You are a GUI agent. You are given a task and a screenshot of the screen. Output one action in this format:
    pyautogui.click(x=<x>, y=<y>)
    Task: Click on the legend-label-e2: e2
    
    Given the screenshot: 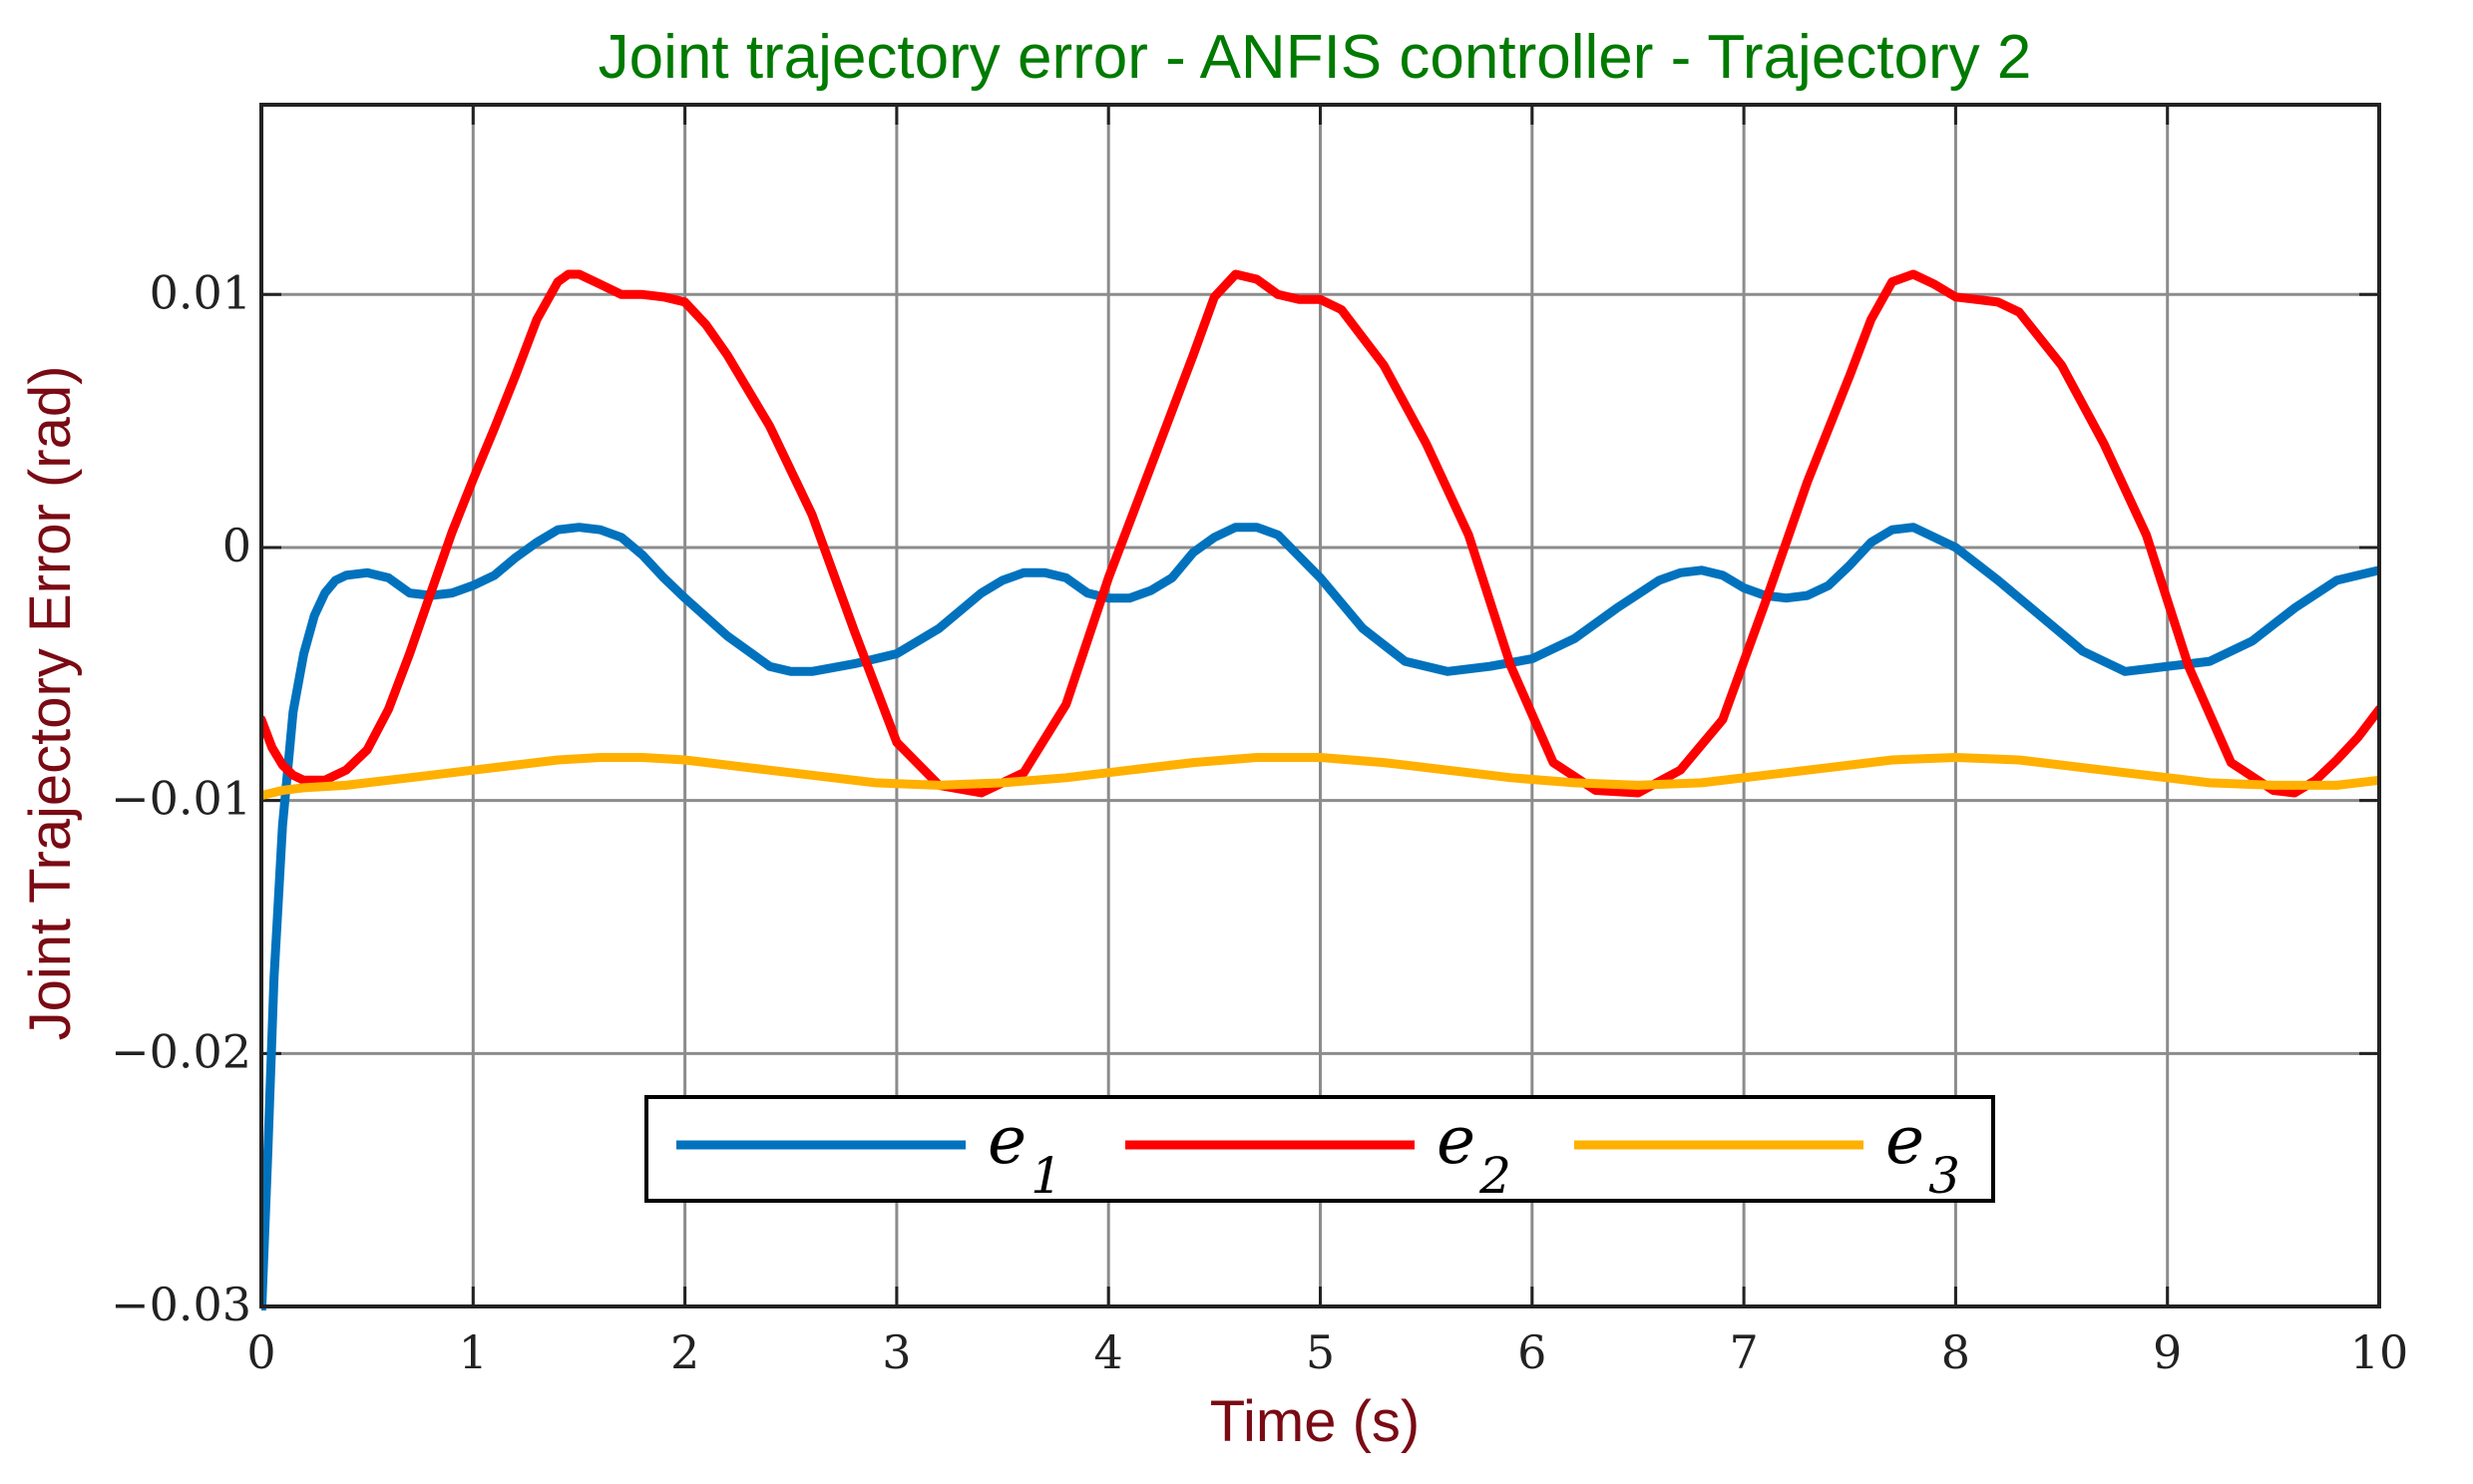 What is the action you would take?
    pyautogui.click(x=1474, y=1153)
    